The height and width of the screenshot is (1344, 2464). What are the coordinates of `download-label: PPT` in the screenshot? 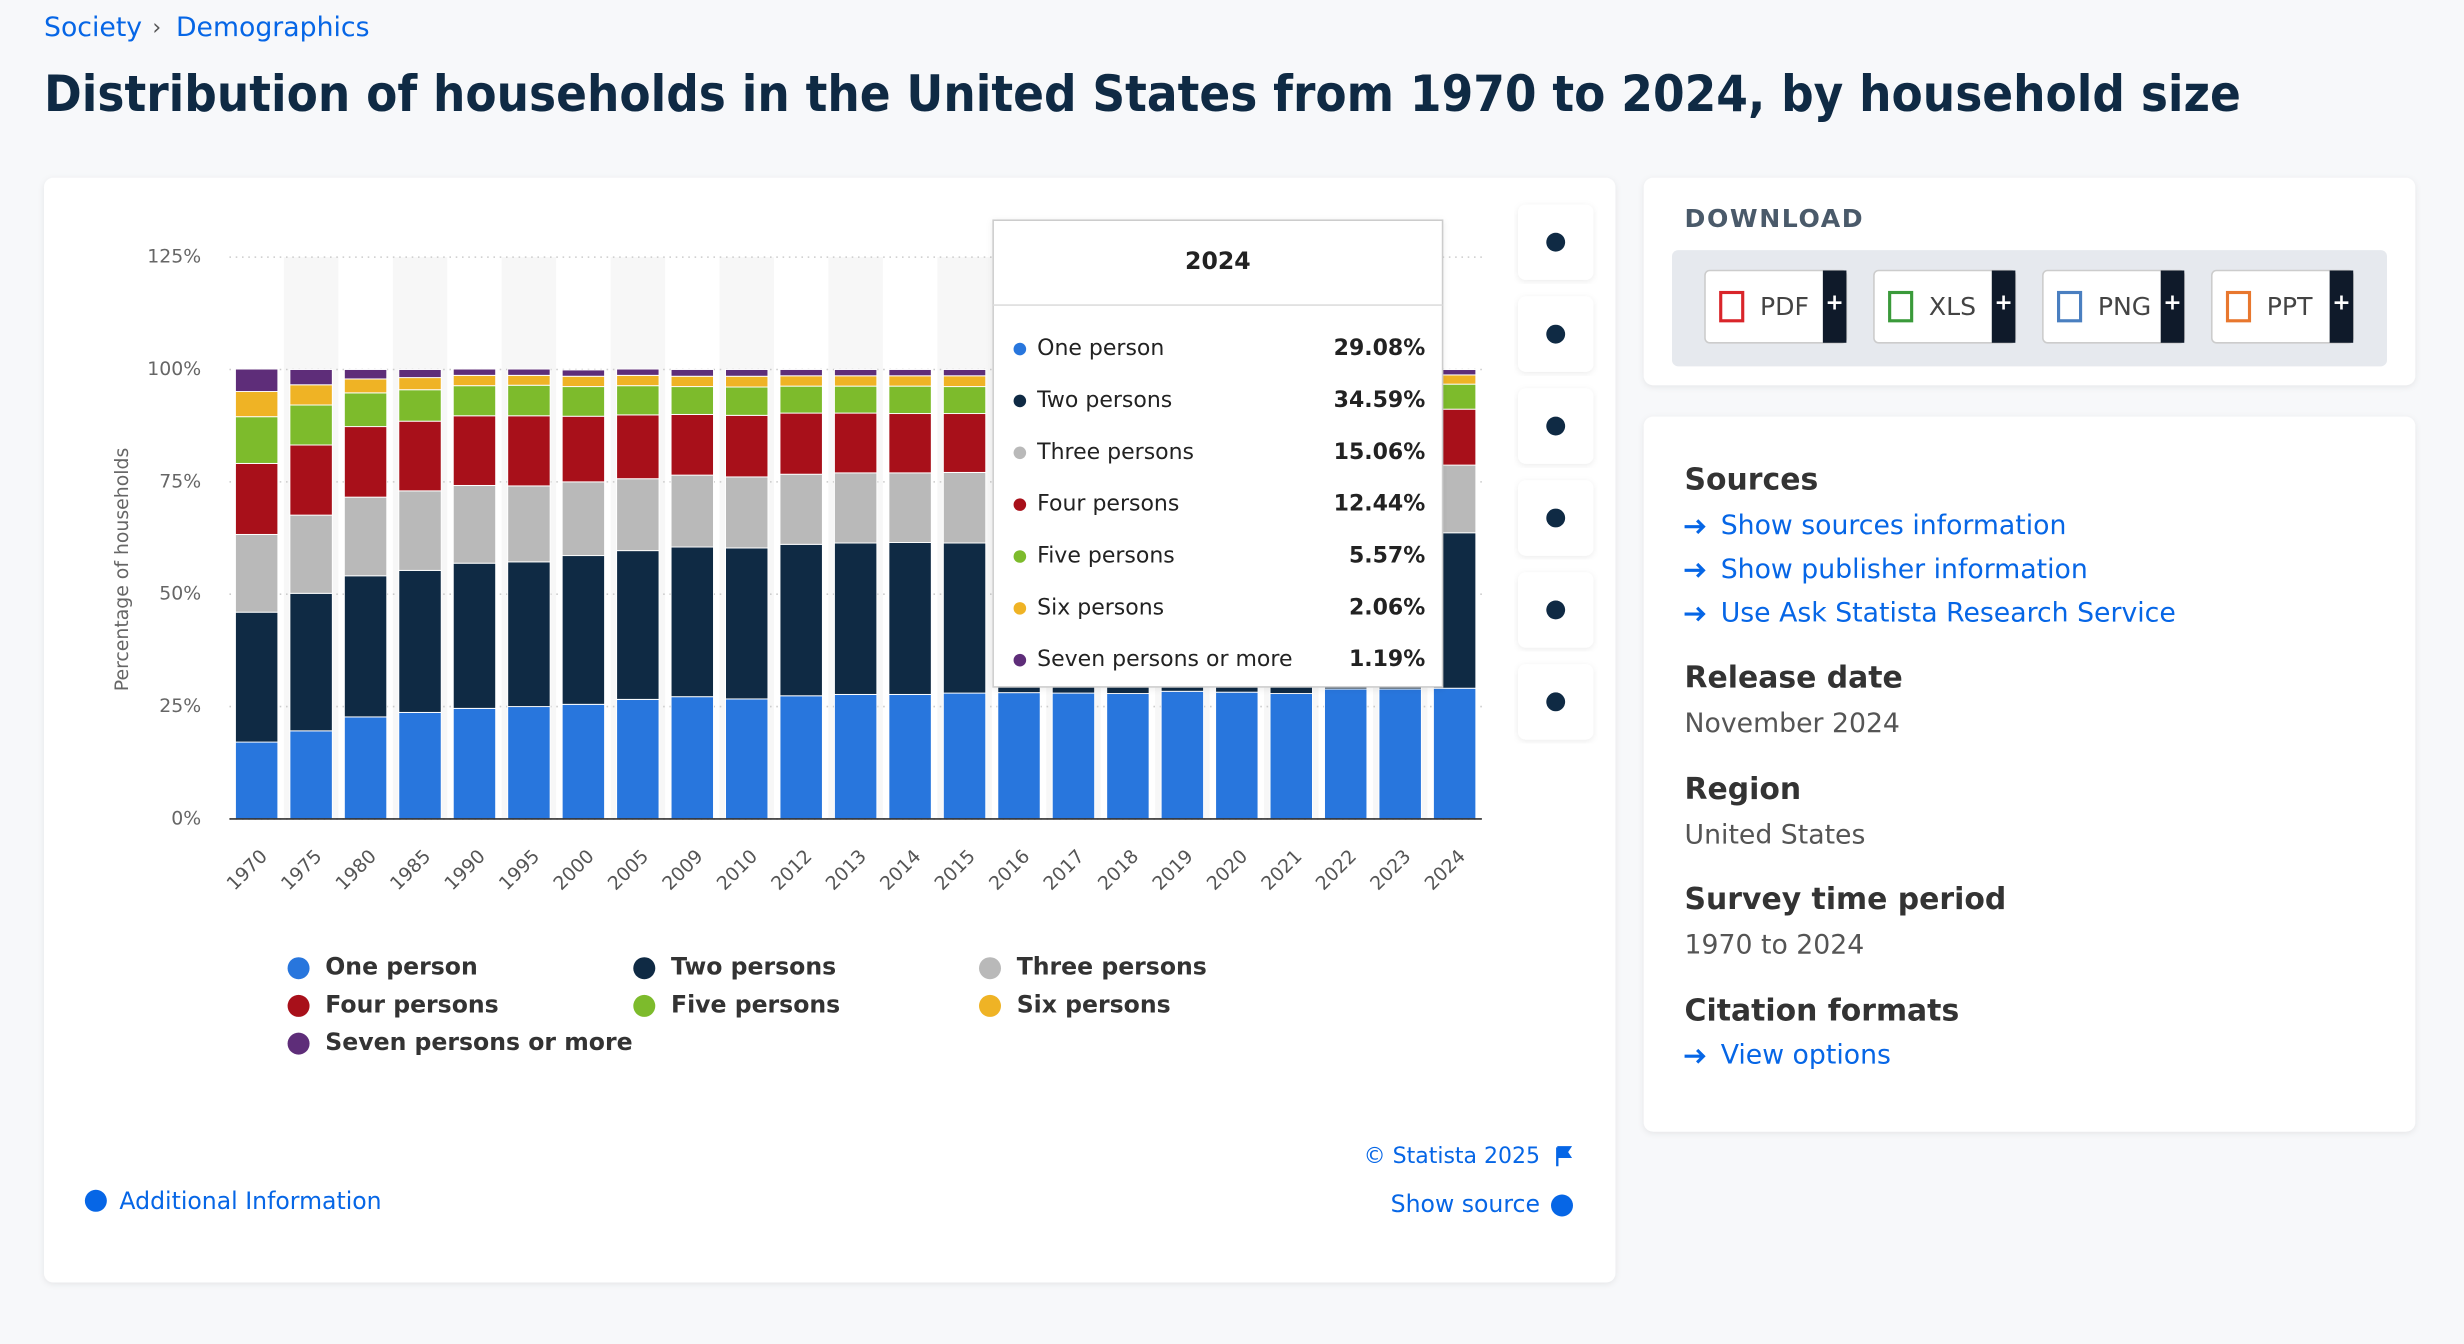 It's located at (2290, 306).